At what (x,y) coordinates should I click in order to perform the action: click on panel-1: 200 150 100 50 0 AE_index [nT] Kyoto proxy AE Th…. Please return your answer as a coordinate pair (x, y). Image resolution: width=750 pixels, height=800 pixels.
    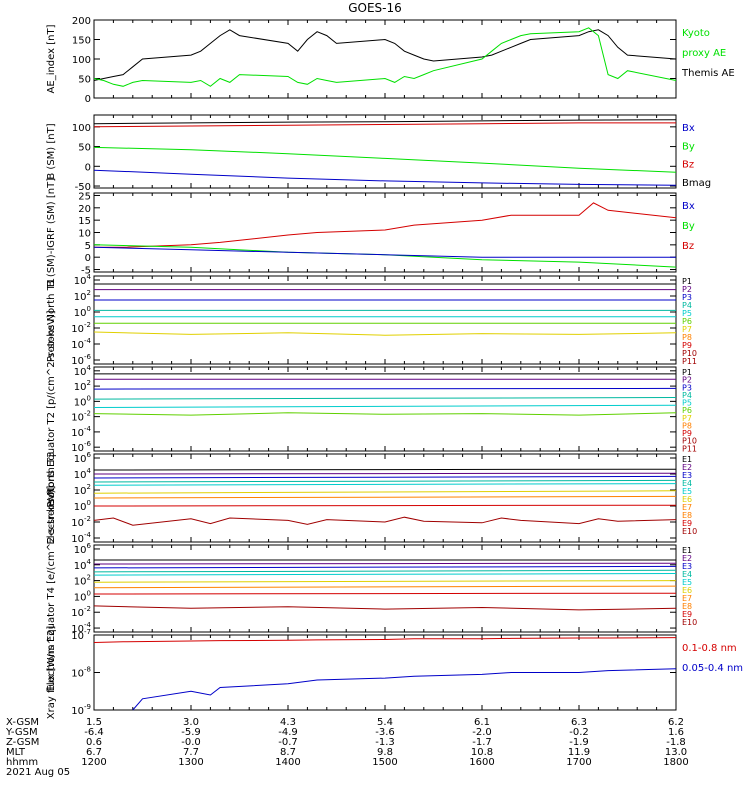
    Looking at the image, I should click on (390, 60).